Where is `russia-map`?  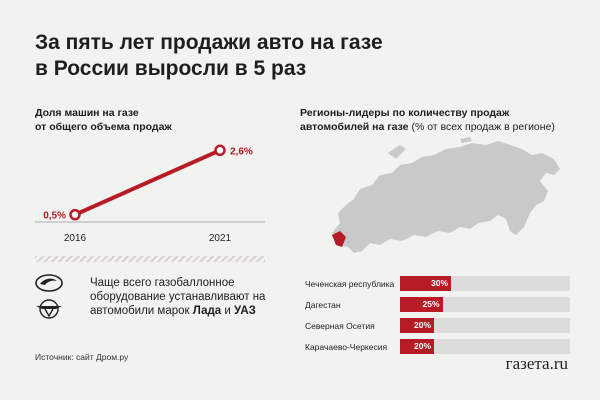 russia-map is located at coordinates (446, 195).